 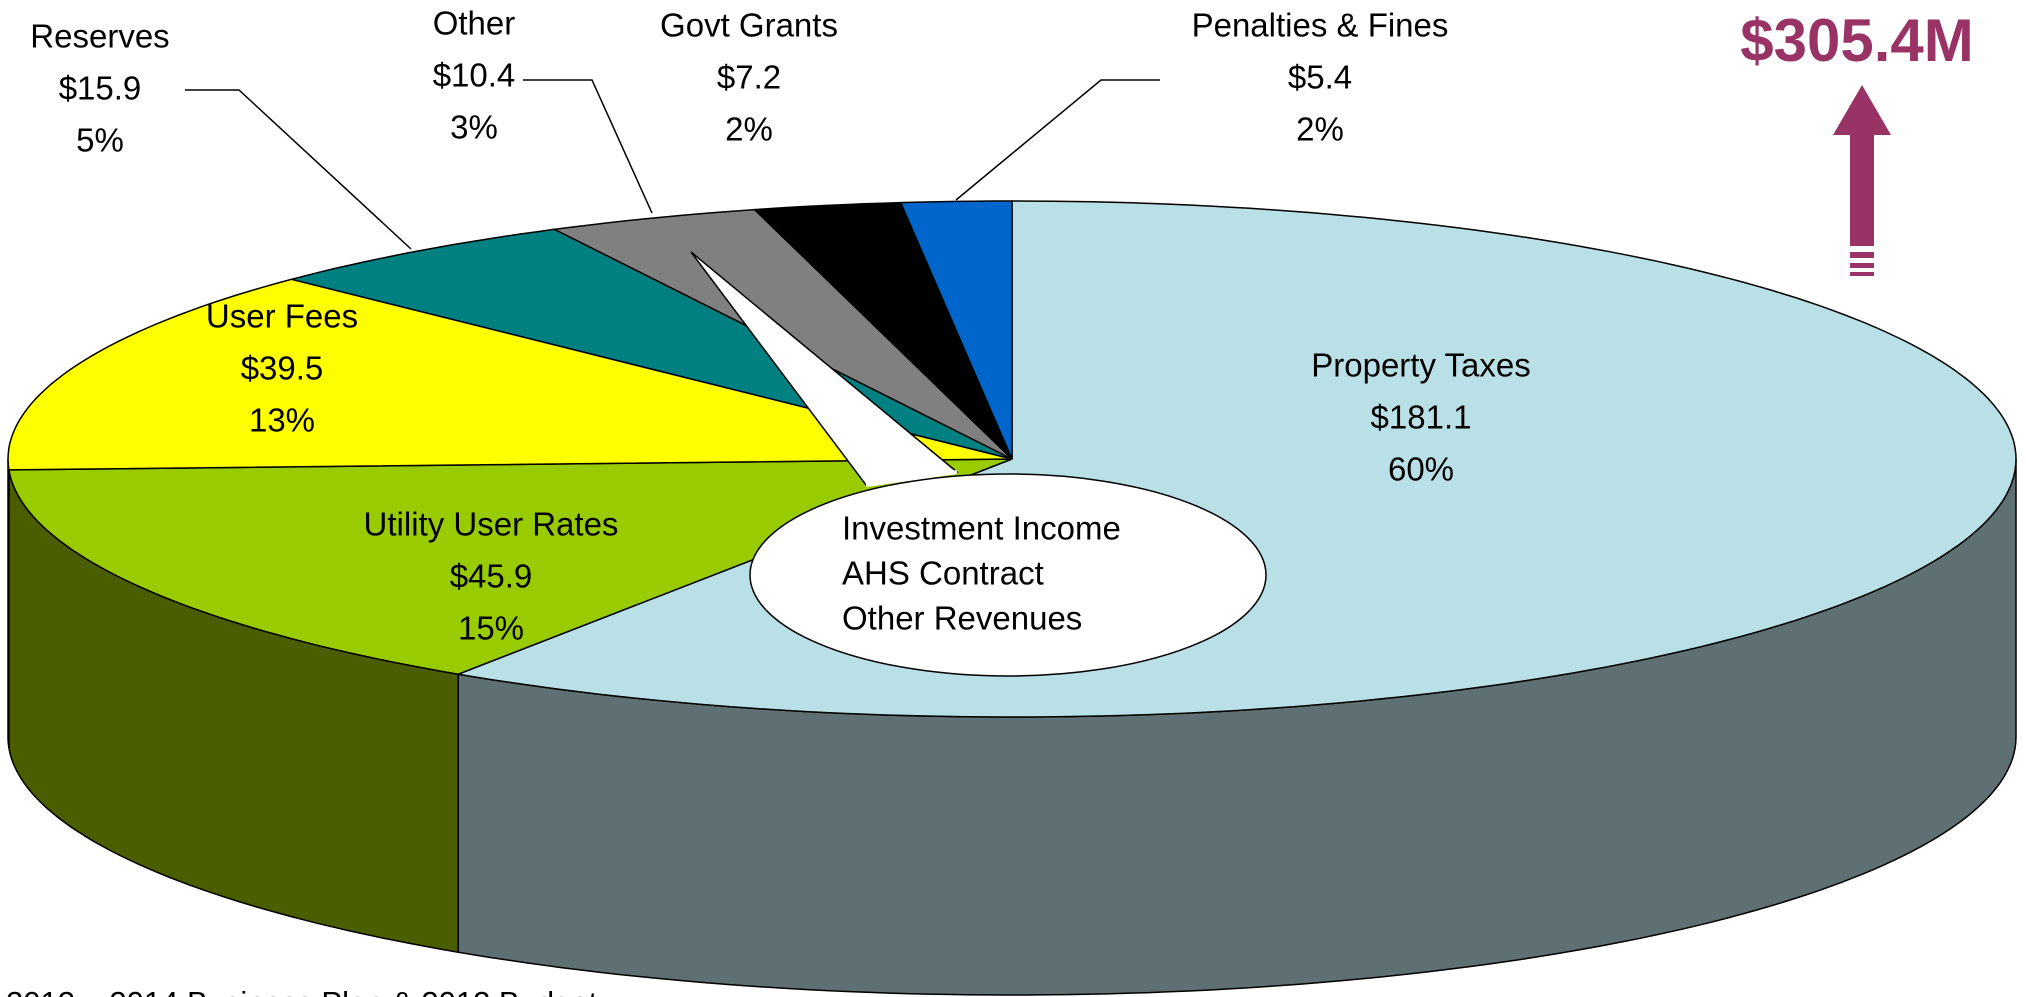 I want to click on slice-percent-label: 5%, so click(x=100, y=140).